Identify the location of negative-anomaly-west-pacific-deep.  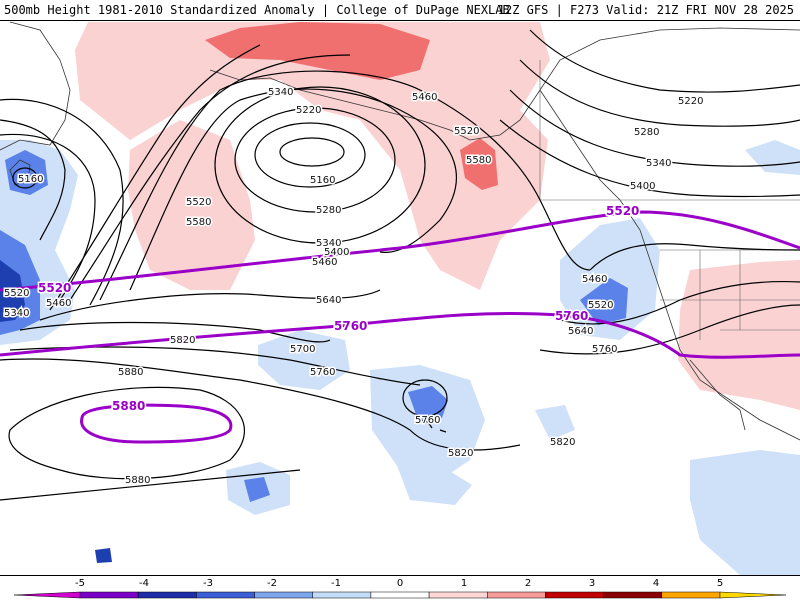
(12, 291).